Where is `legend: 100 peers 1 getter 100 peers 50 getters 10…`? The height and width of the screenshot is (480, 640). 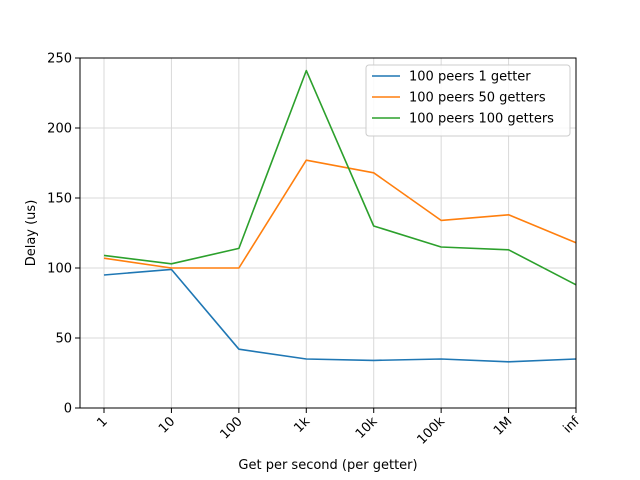
legend: 100 peers 1 getter 100 peers 50 getters 10… is located at coordinates (468, 100).